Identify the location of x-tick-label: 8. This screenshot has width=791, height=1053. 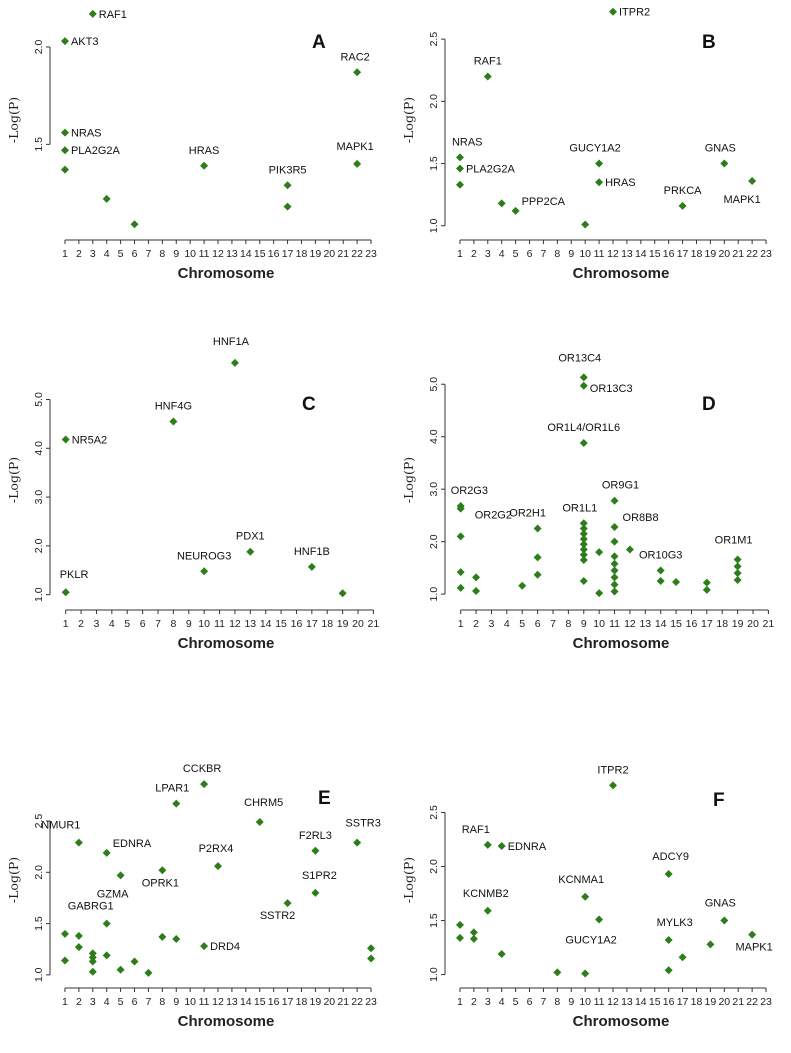
(173, 624).